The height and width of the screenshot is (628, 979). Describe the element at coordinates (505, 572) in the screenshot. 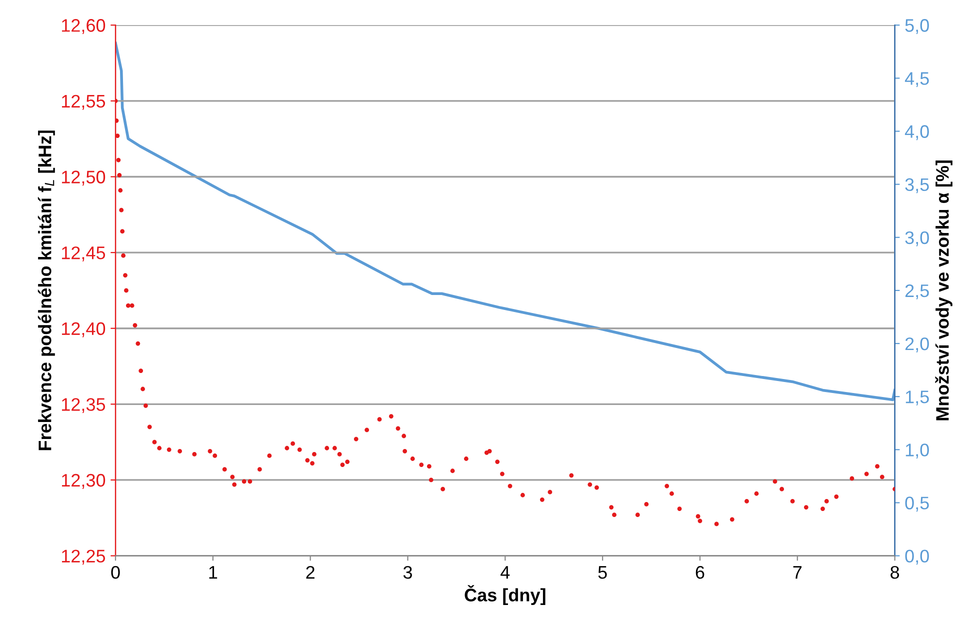

I see `x-tick-label: 4` at that location.